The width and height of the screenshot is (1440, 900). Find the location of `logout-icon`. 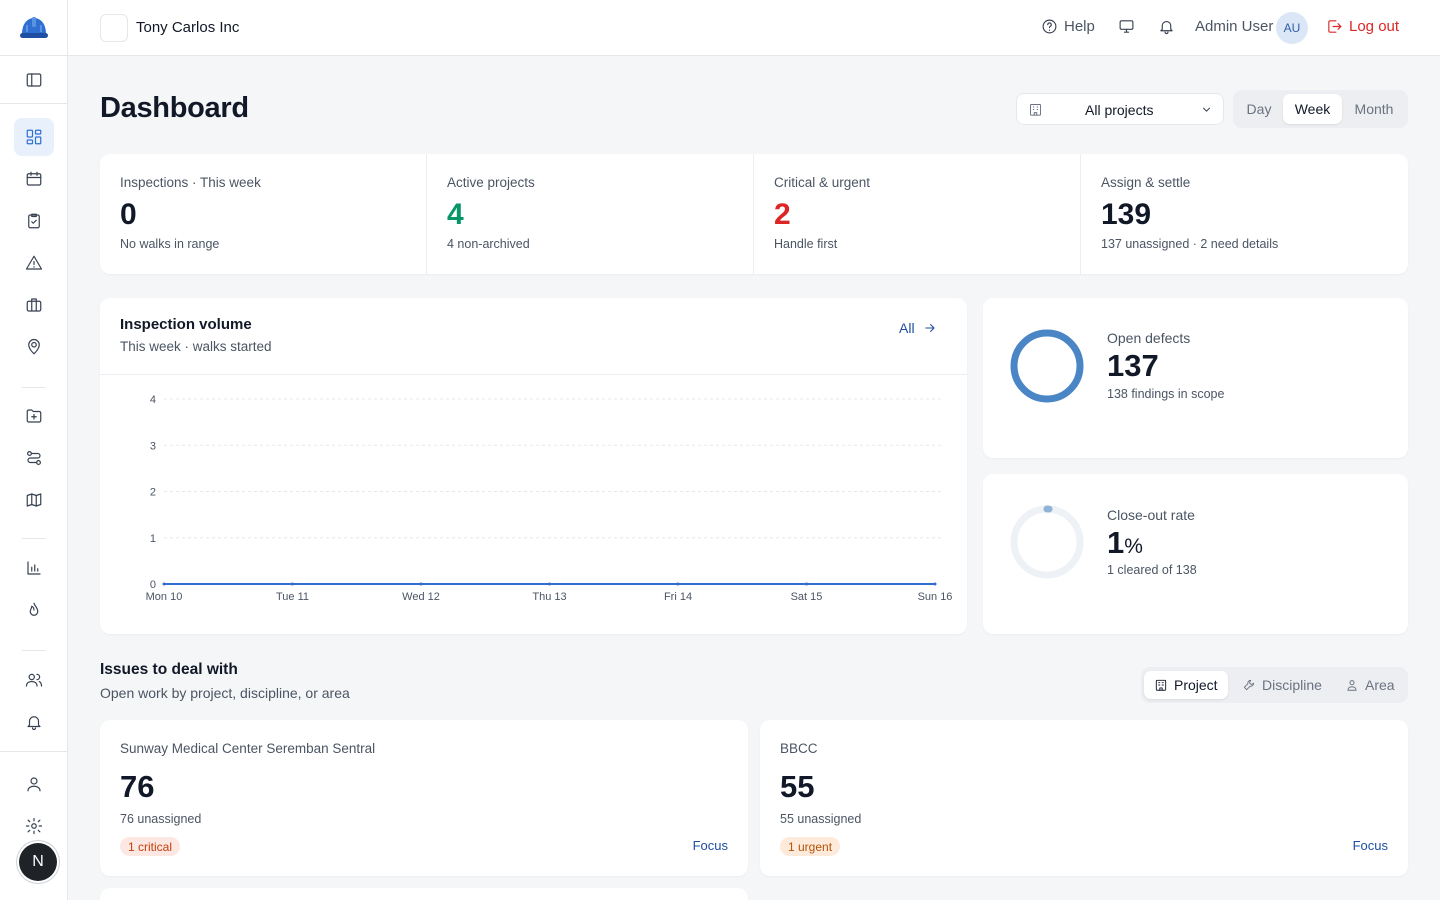

logout-icon is located at coordinates (1335, 26).